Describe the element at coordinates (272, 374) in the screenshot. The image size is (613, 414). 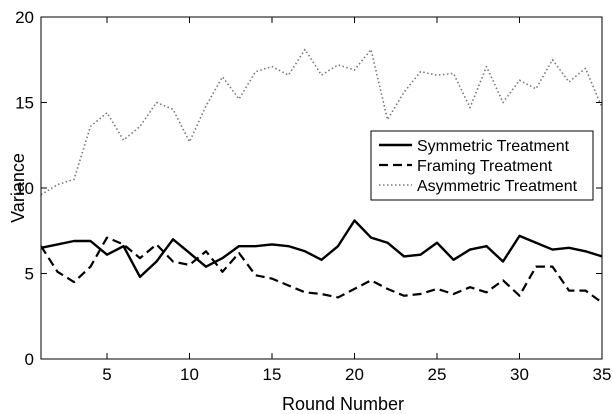
I see `x-tick-label: 15` at that location.